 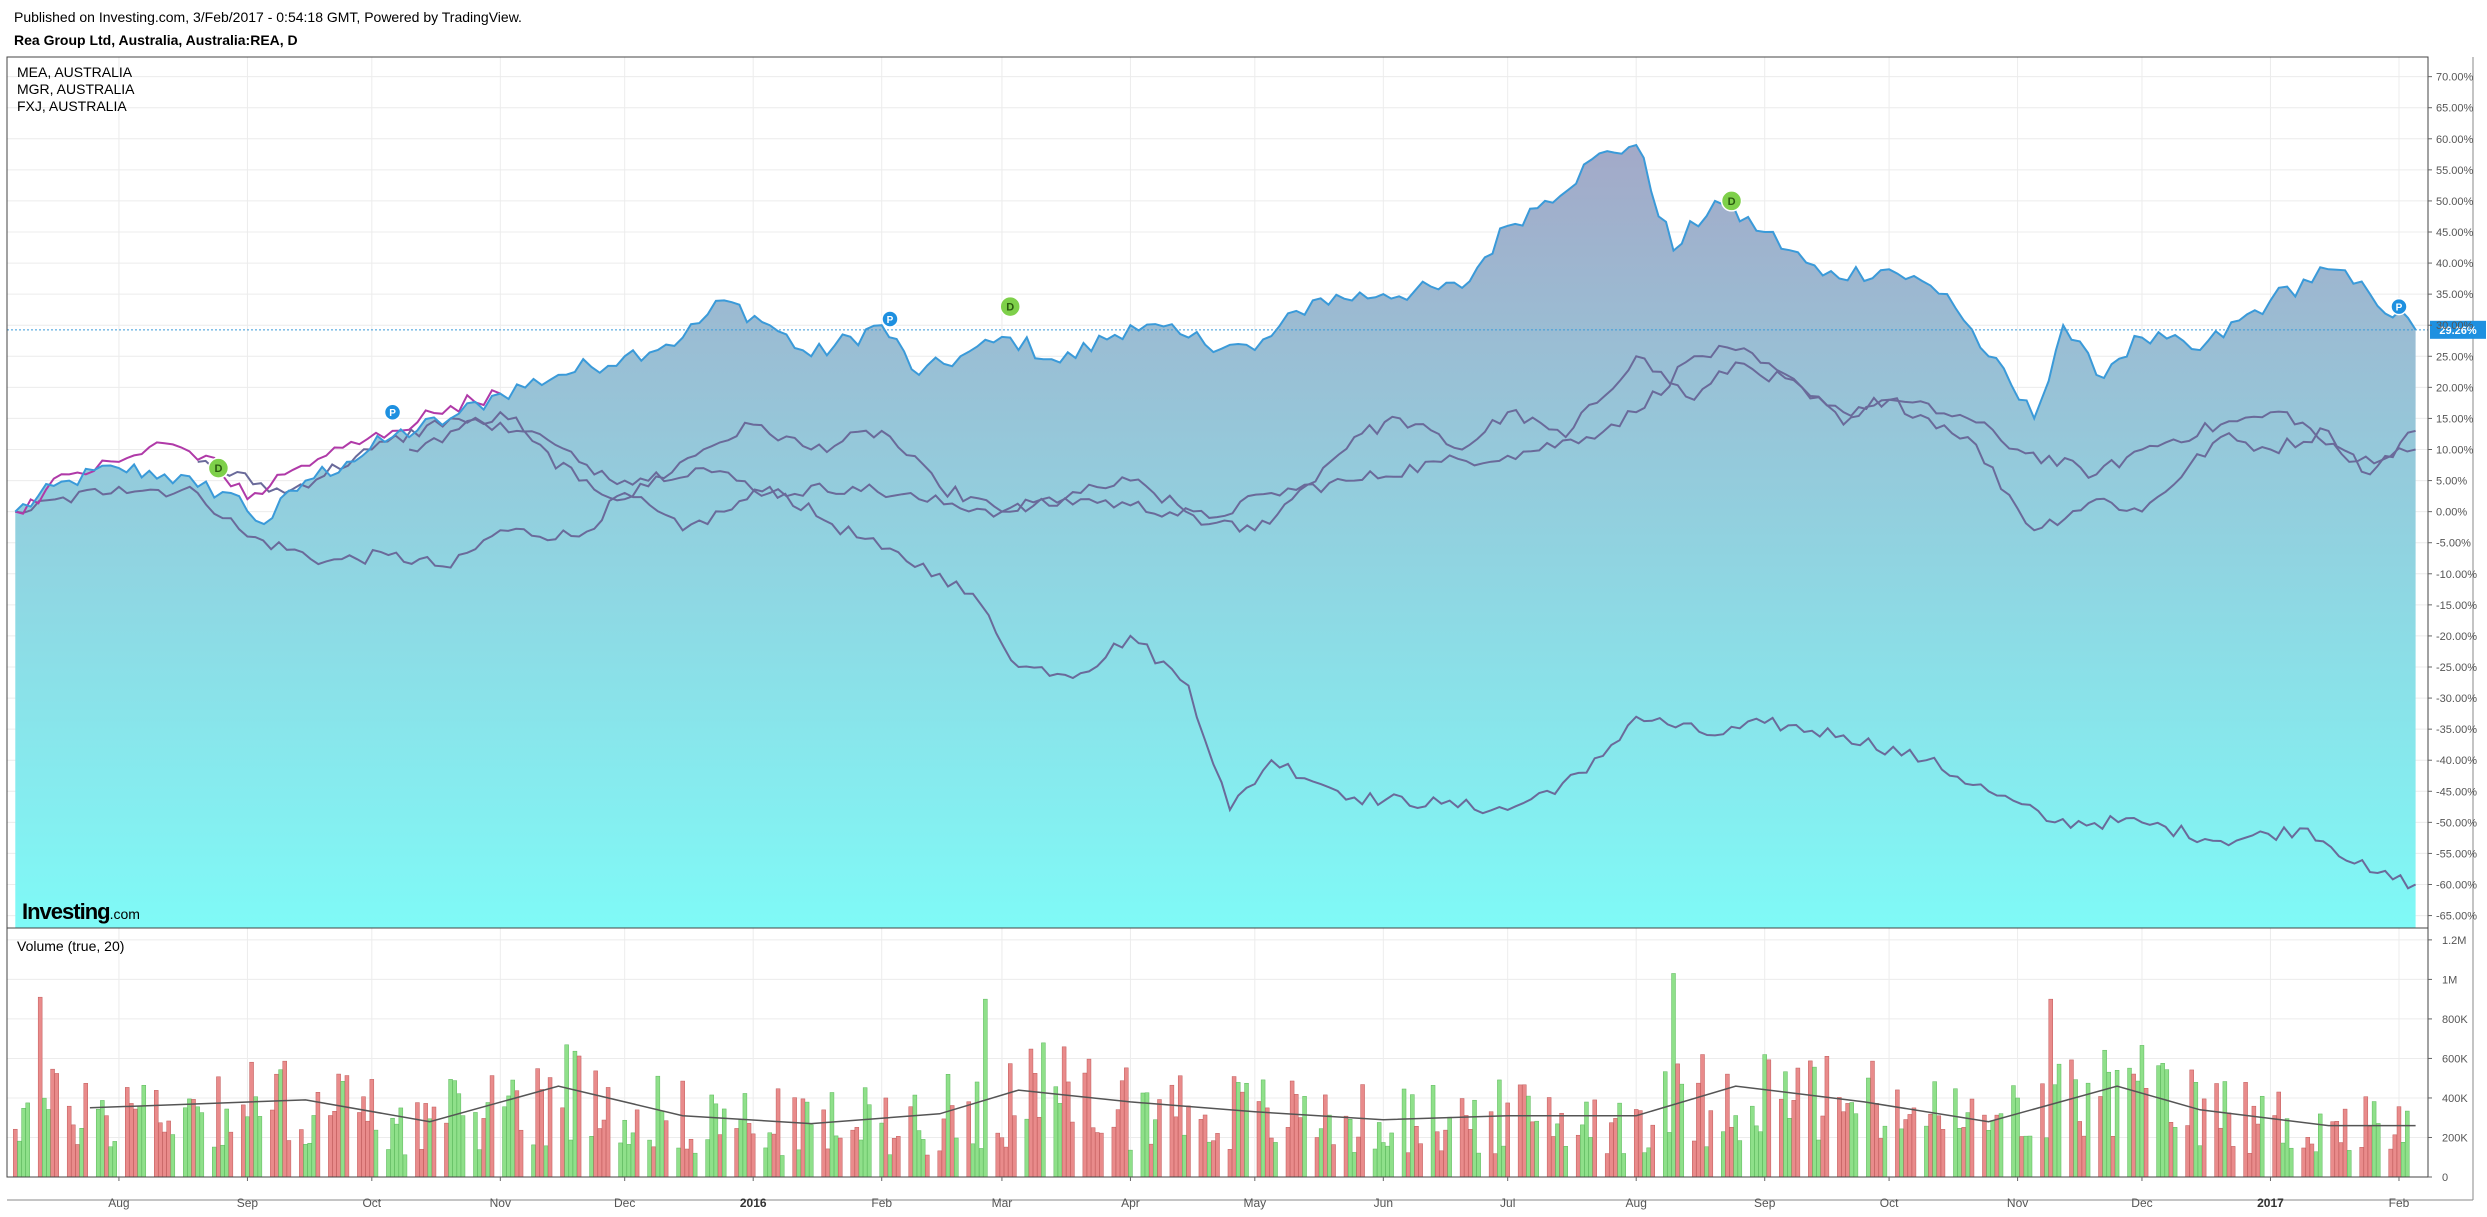 I want to click on marker-label: D, so click(x=1010, y=308).